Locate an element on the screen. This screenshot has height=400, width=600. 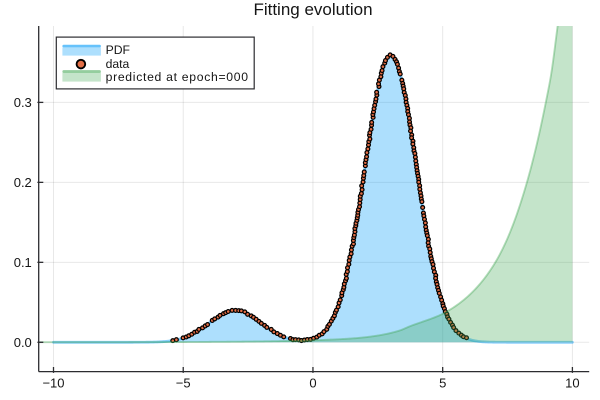
svg-text: 0.3 is located at coordinates (23, 102).